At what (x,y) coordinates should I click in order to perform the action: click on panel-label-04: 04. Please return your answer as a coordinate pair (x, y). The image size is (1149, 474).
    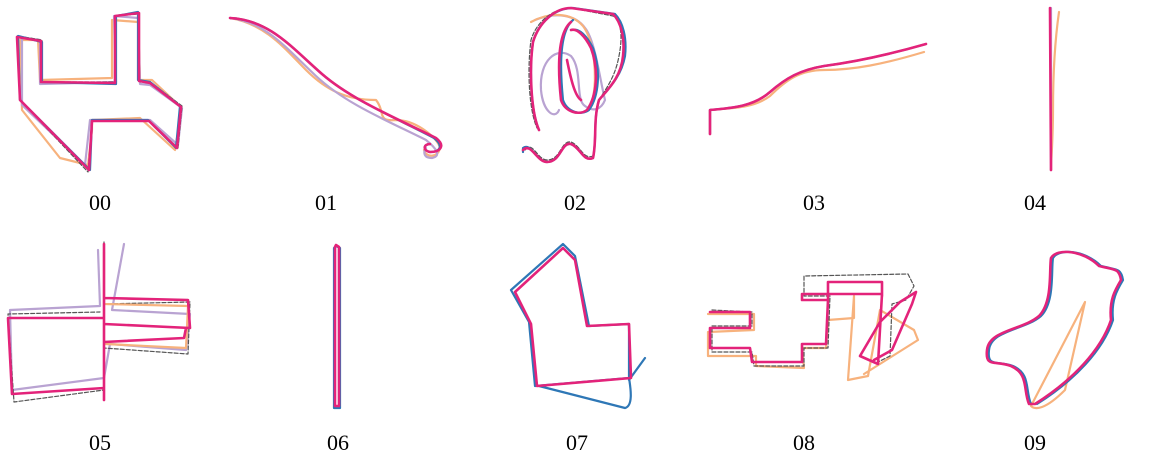
    Looking at the image, I should click on (1035, 202).